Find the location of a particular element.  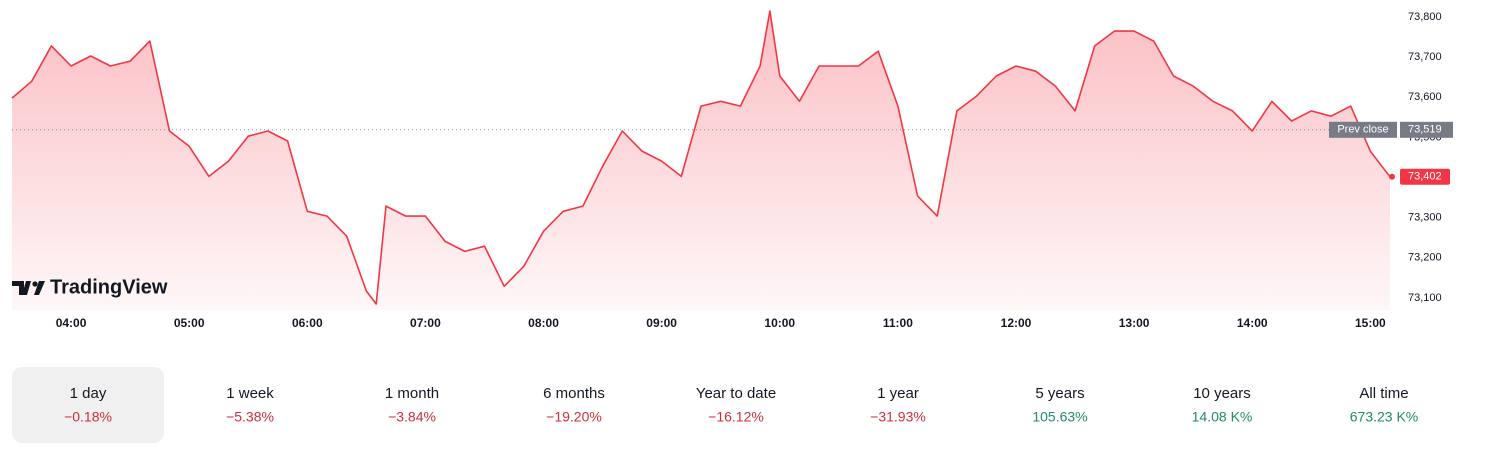

period-label: 10 years is located at coordinates (1222, 393).